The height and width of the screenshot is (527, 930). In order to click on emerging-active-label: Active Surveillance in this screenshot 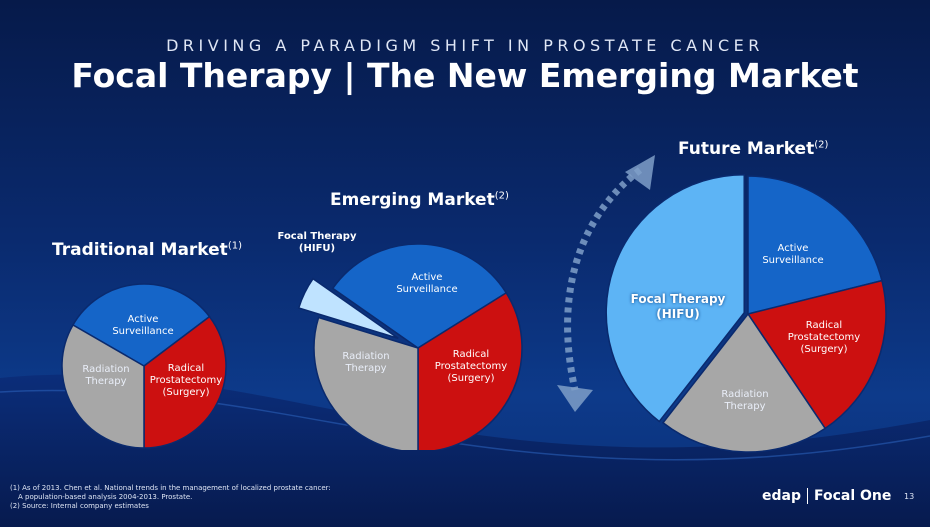, I will do `click(427, 284)`.